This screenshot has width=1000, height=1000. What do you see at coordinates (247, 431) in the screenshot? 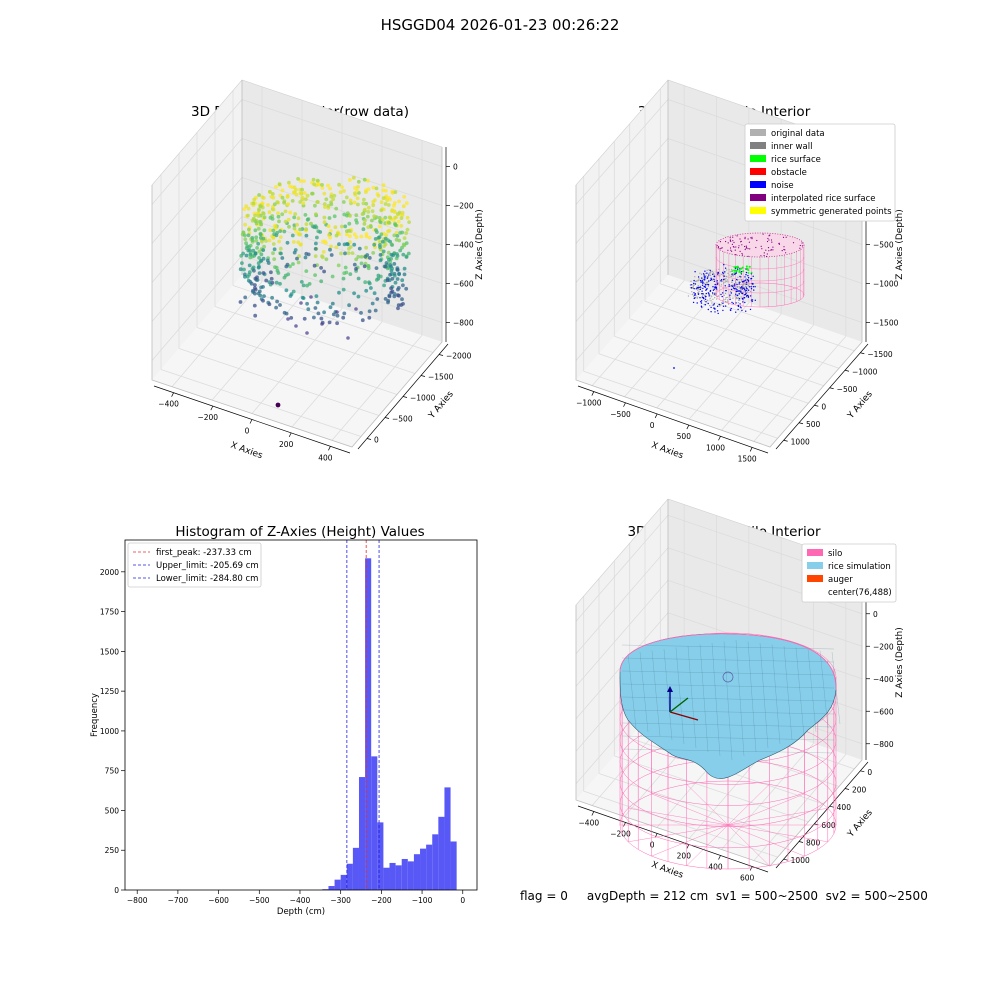
I see `p1-x-tick-label: 0` at bounding box center [247, 431].